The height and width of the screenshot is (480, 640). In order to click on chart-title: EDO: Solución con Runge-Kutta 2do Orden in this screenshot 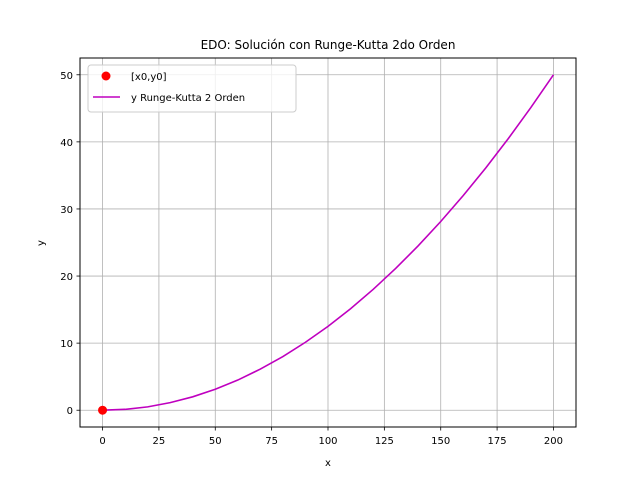, I will do `click(328, 45)`.